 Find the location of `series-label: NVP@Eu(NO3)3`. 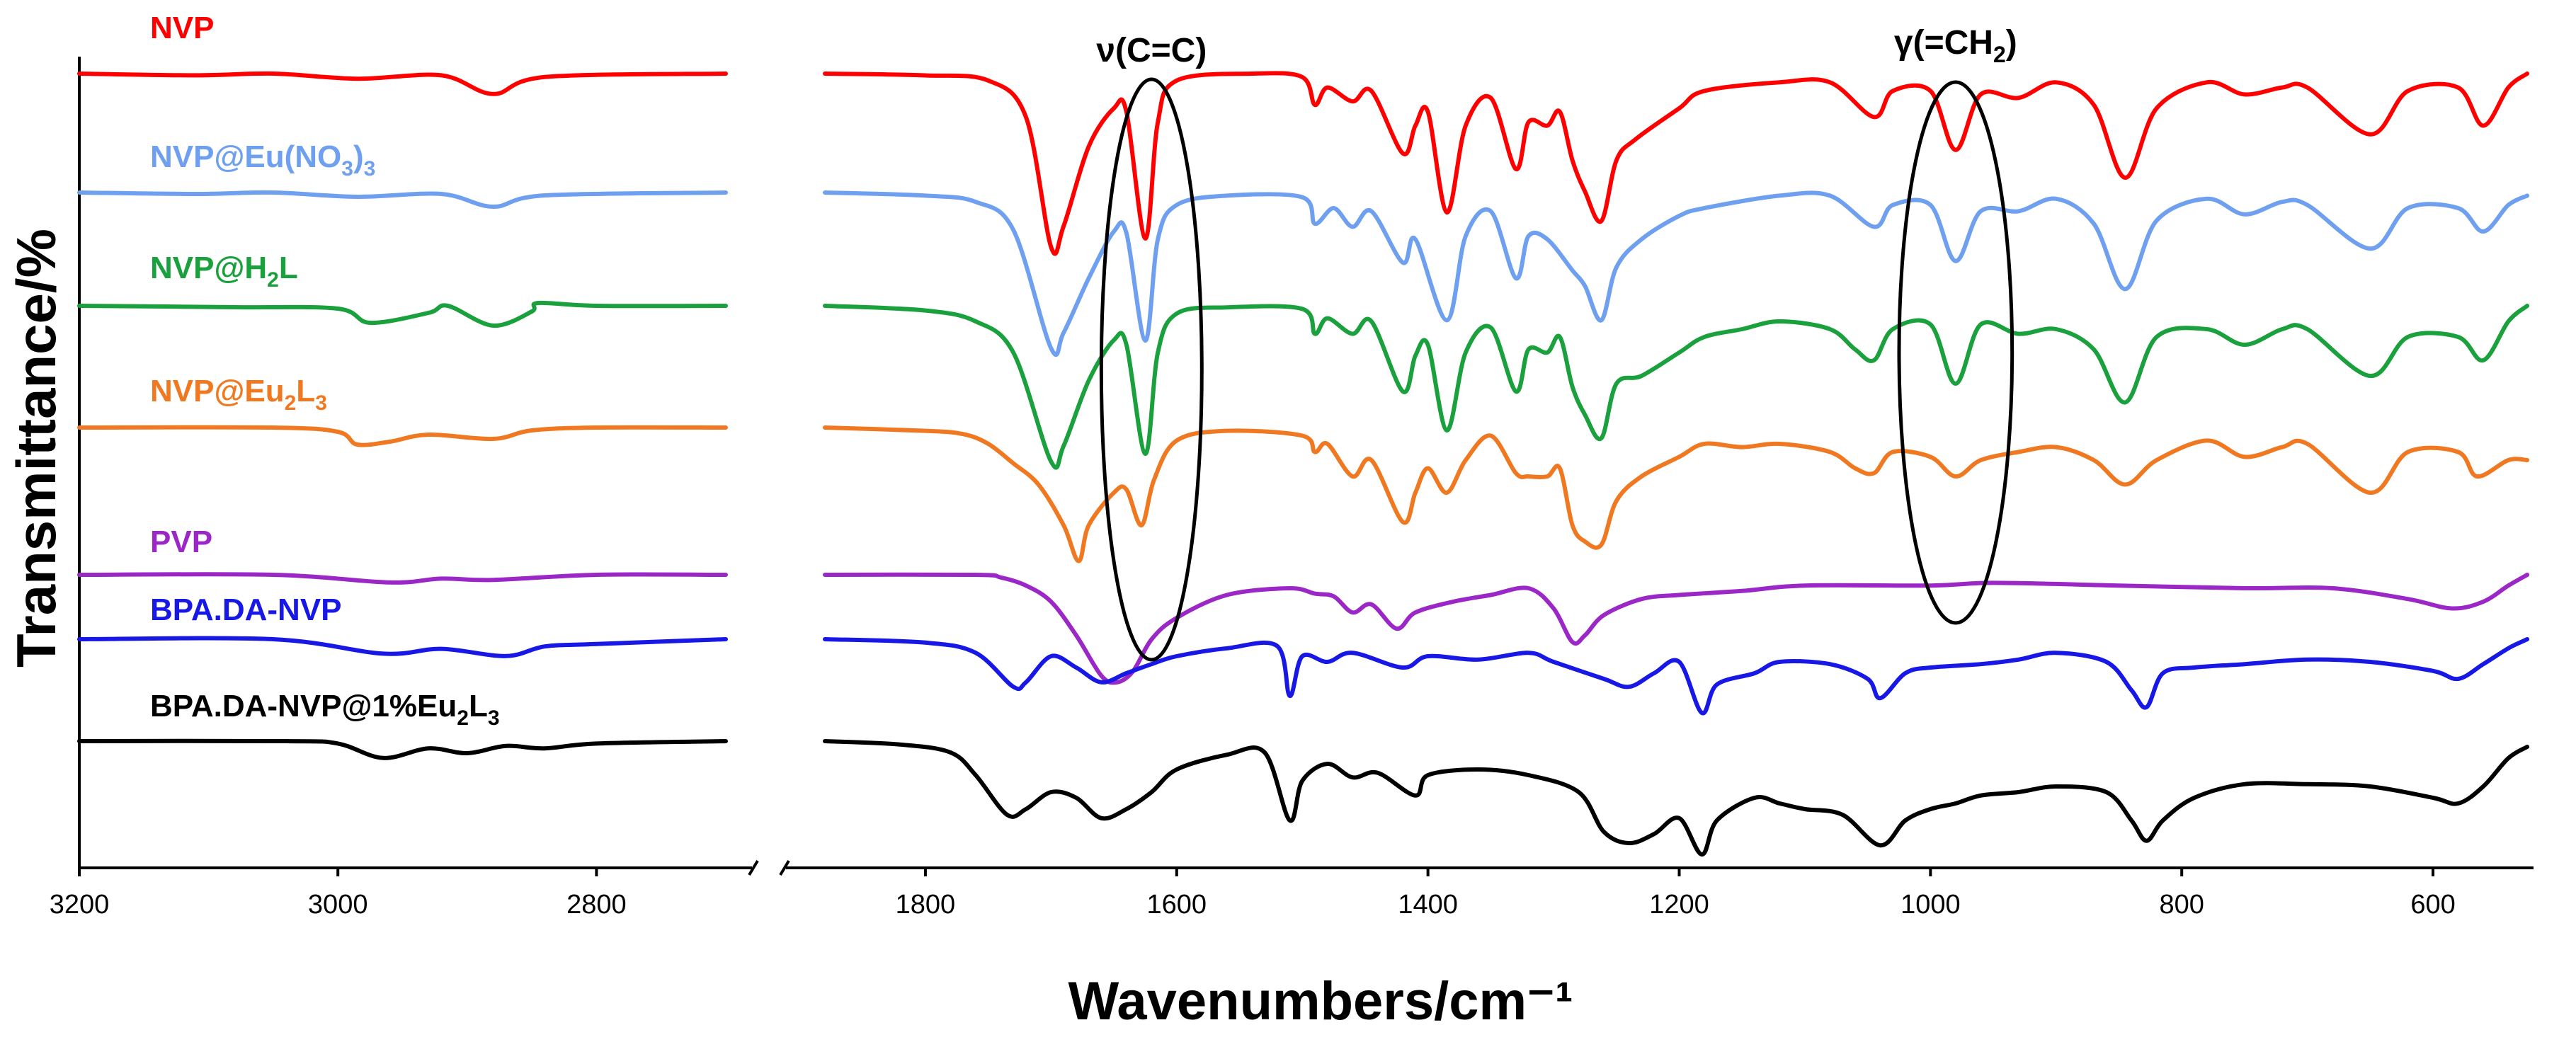

series-label: NVP@Eu(NO3)3 is located at coordinates (262, 160).